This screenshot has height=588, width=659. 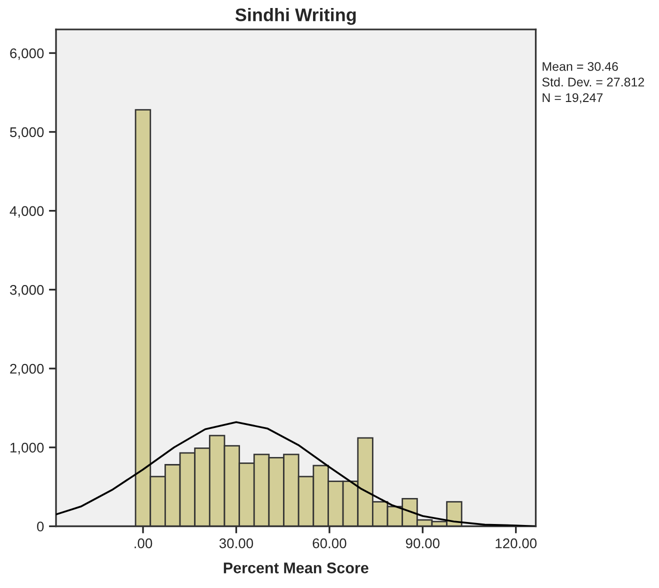 What do you see at coordinates (329, 543) in the screenshot?
I see `x-tick-label: 60.00` at bounding box center [329, 543].